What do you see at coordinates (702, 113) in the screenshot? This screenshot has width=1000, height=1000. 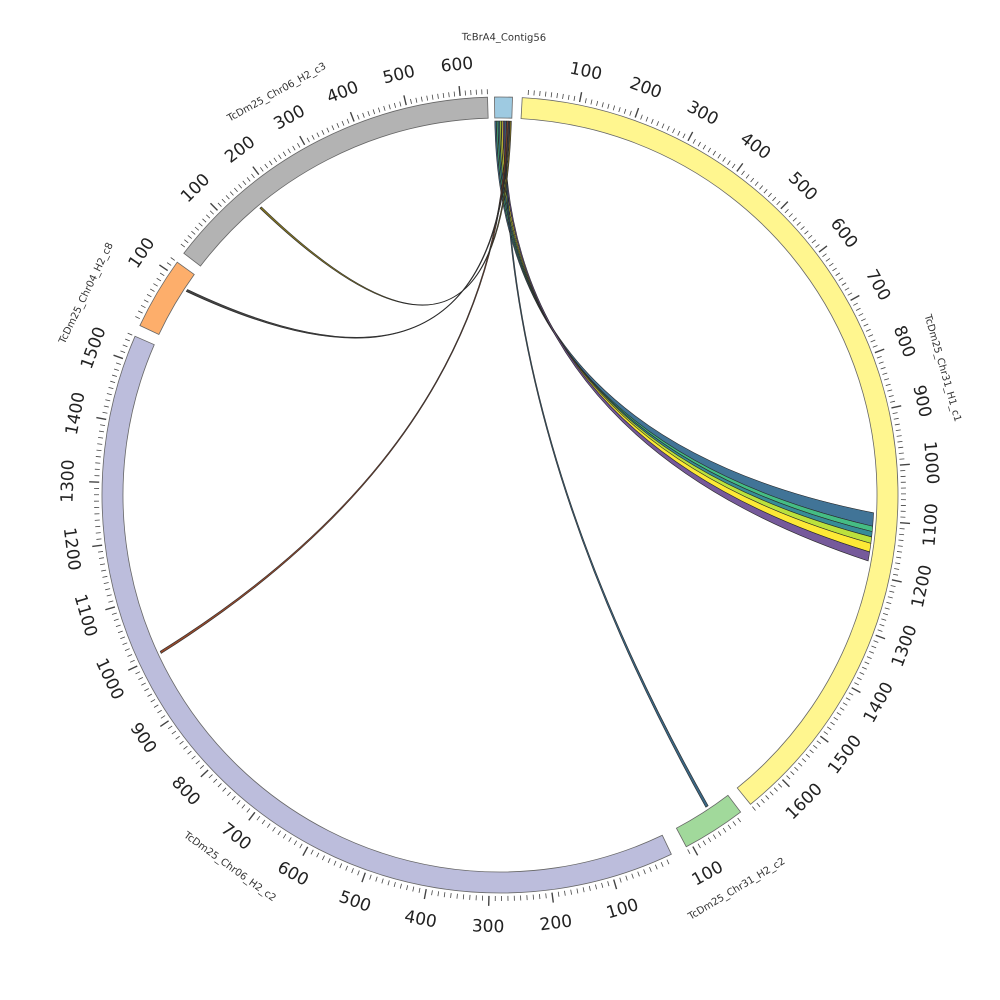 I see `tick-label-tcdm25-chr31-h1-c1: 300` at bounding box center [702, 113].